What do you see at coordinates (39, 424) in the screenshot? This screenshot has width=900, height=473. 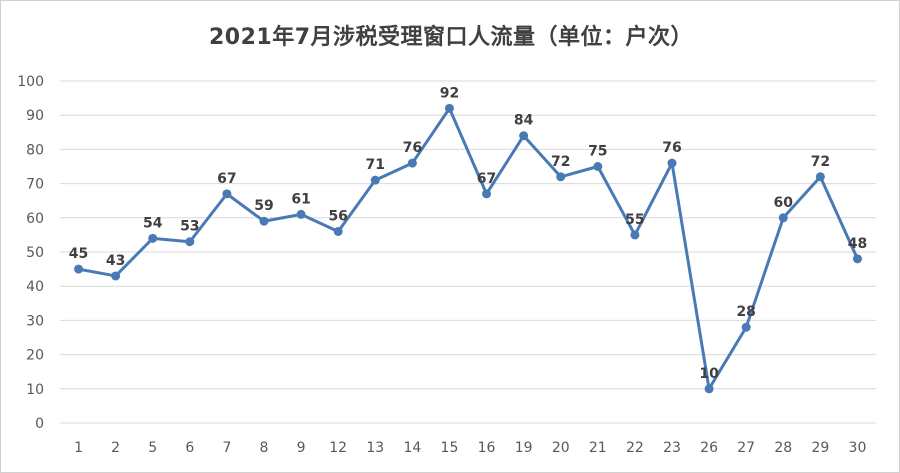 I see `y-tick-label: 0` at bounding box center [39, 424].